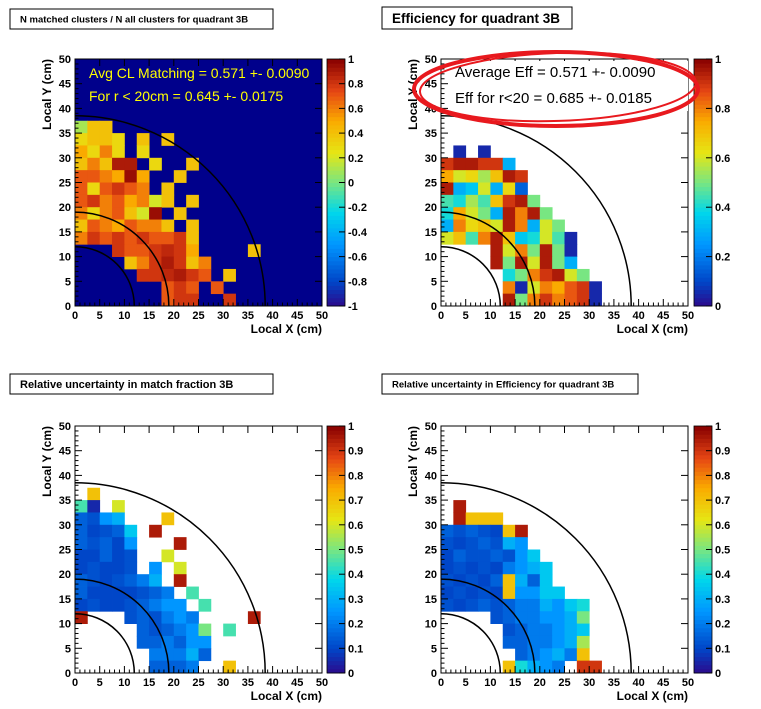 The image size is (761, 709). I want to click on colorbar-frame, so click(703, 182).